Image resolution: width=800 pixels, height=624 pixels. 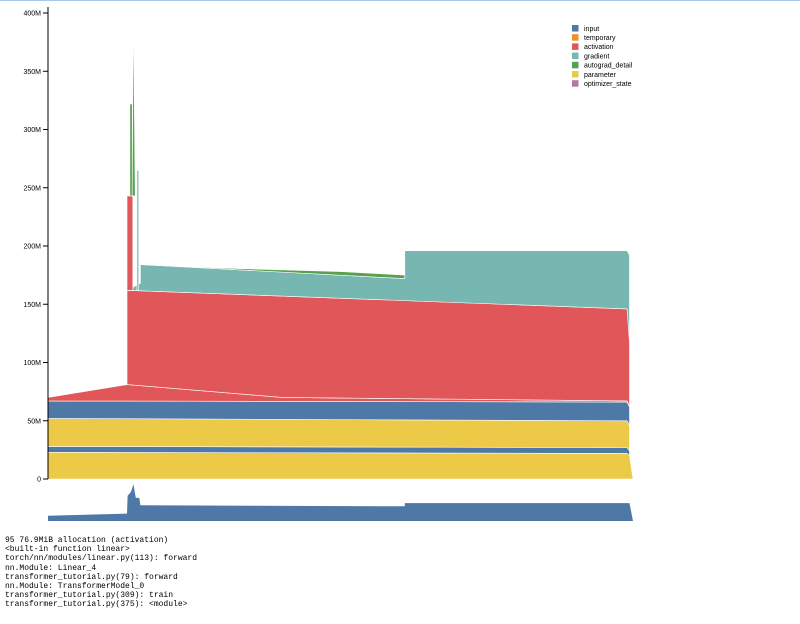 I want to click on y-tick-label: 250M, so click(x=32, y=188).